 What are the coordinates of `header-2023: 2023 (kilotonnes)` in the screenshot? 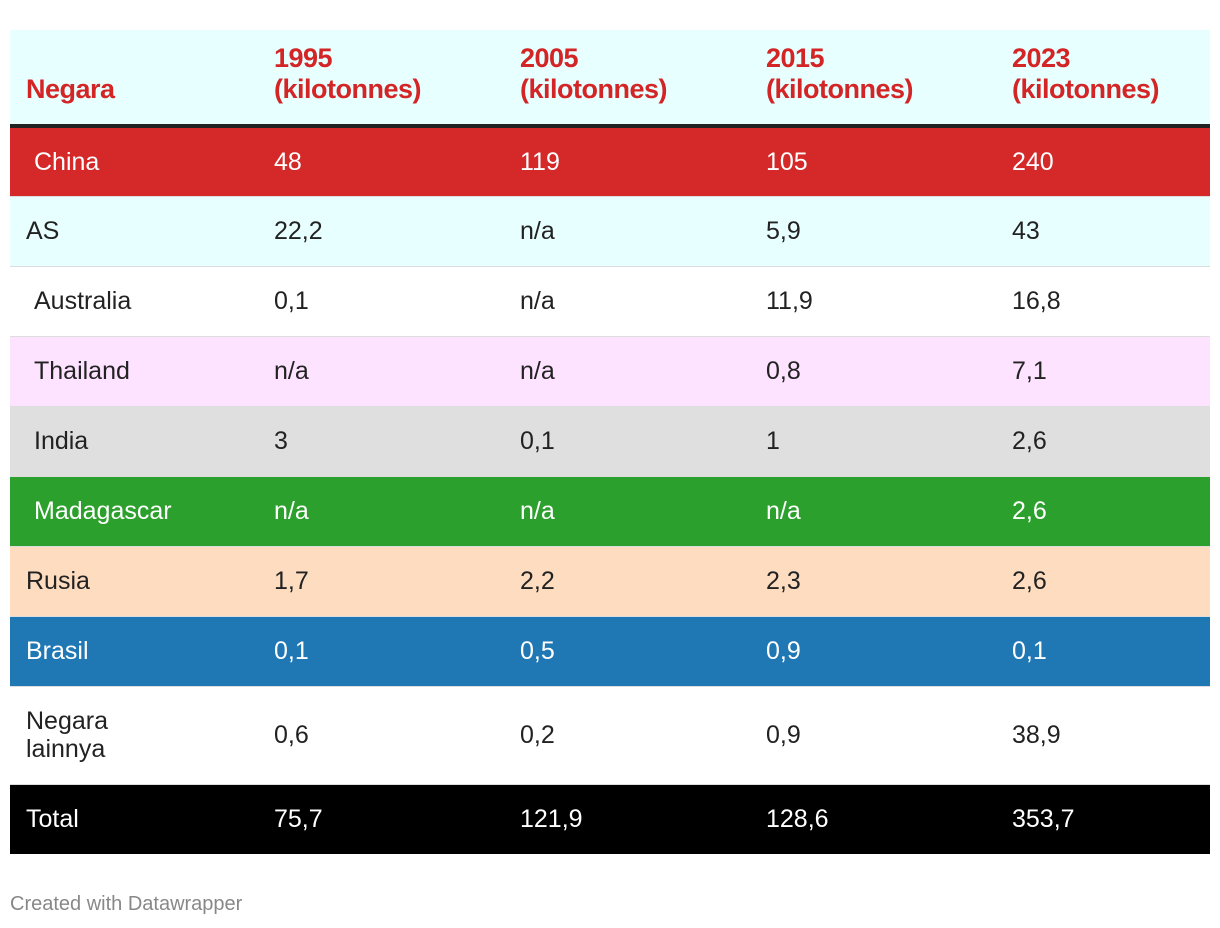 It's located at (1111, 79).